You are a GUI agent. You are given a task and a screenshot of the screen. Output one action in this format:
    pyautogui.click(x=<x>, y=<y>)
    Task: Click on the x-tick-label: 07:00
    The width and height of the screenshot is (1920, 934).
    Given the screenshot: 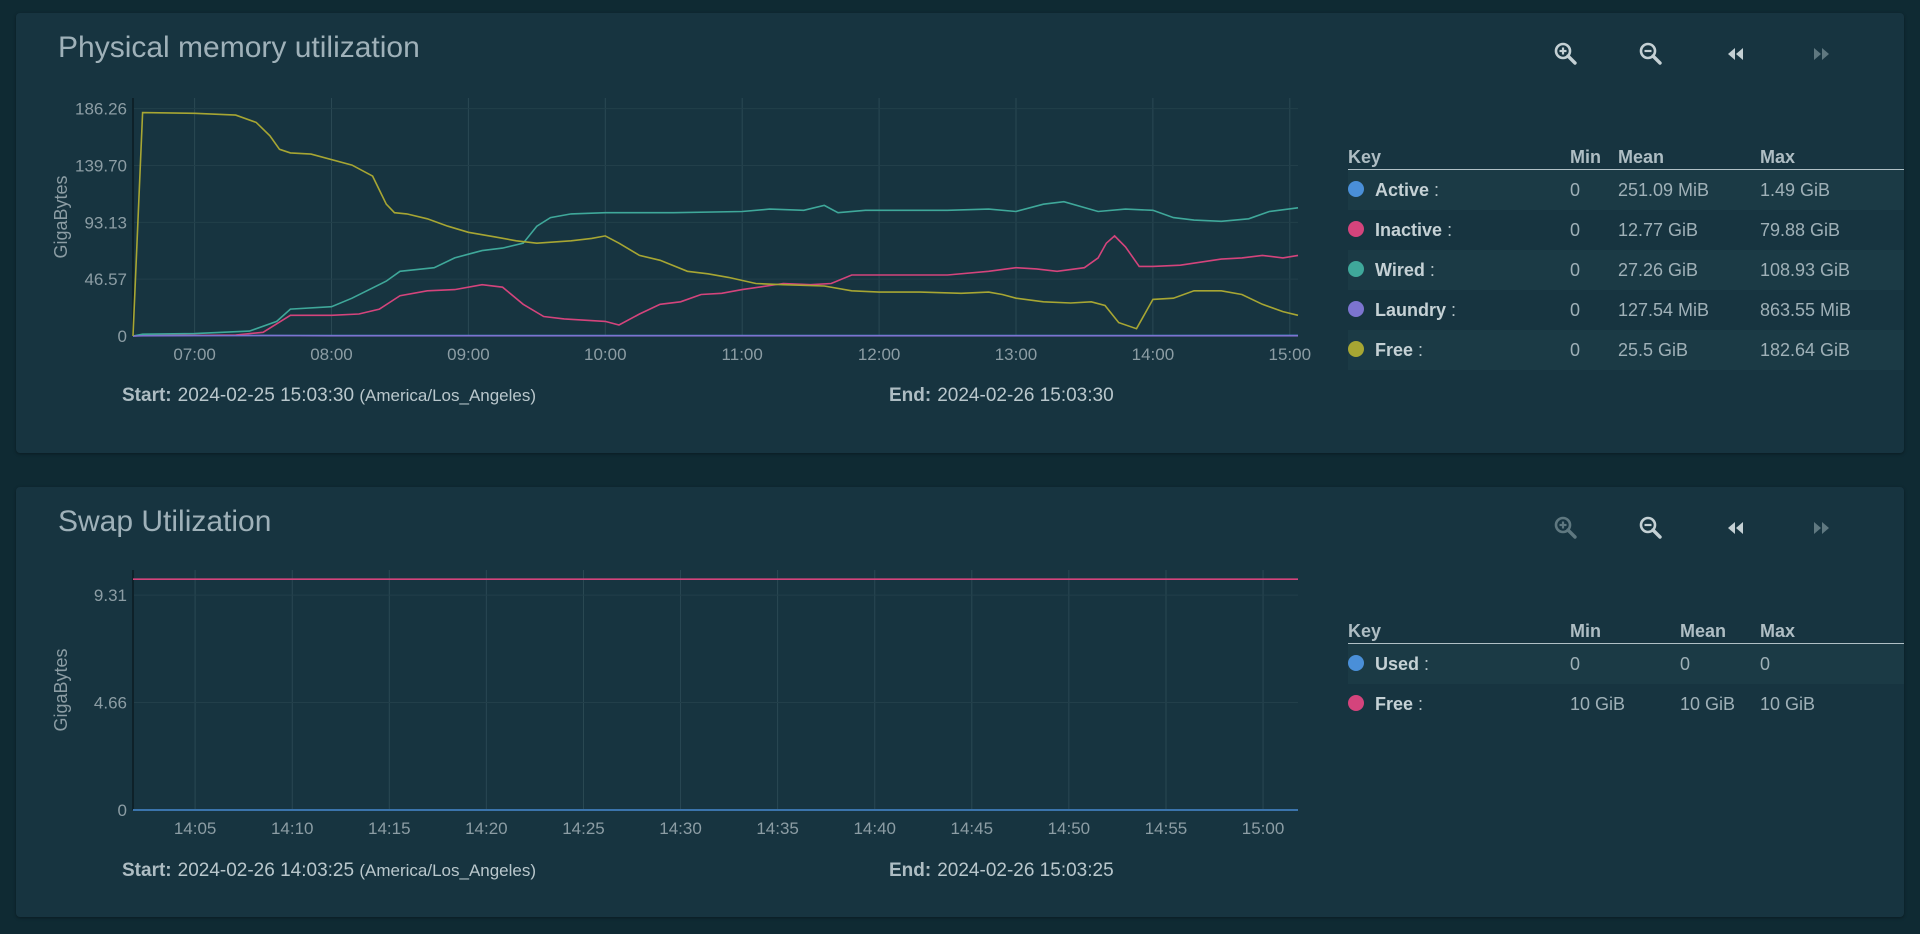 What is the action you would take?
    pyautogui.click(x=194, y=354)
    